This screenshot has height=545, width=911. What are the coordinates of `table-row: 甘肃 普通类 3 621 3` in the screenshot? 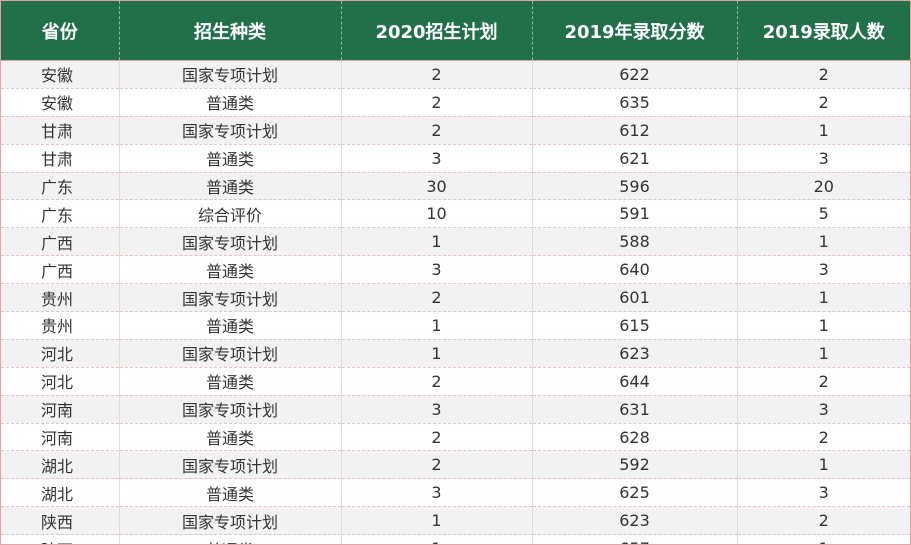 It's located at (455, 158).